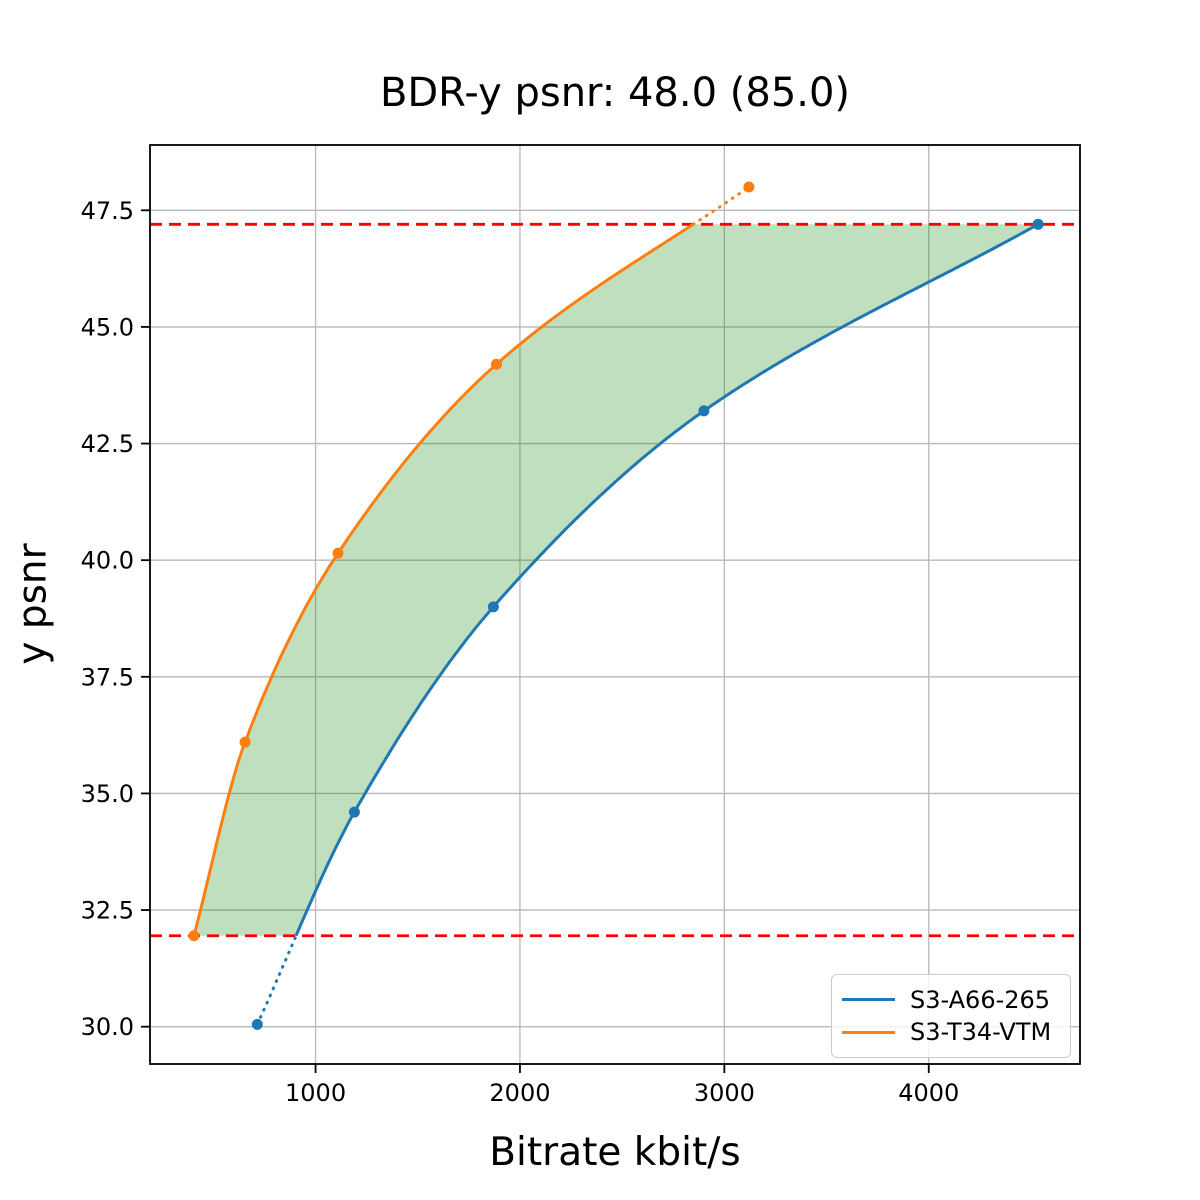 The width and height of the screenshot is (1200, 1200). Describe the element at coordinates (107, 794) in the screenshot. I see `y-tick-label: 35.0` at that location.